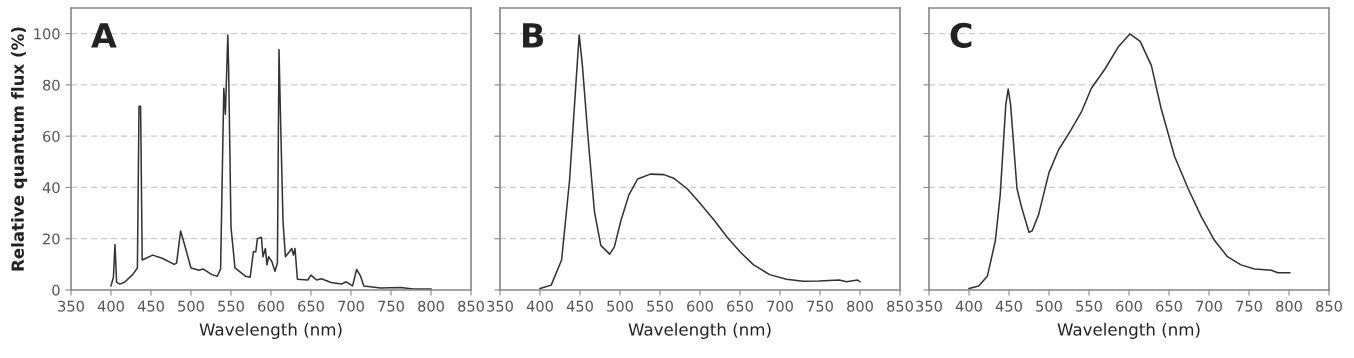 Image resolution: width=1354 pixels, height=358 pixels. Describe the element at coordinates (51, 239) in the screenshot. I see `y-tick-label: 20` at that location.